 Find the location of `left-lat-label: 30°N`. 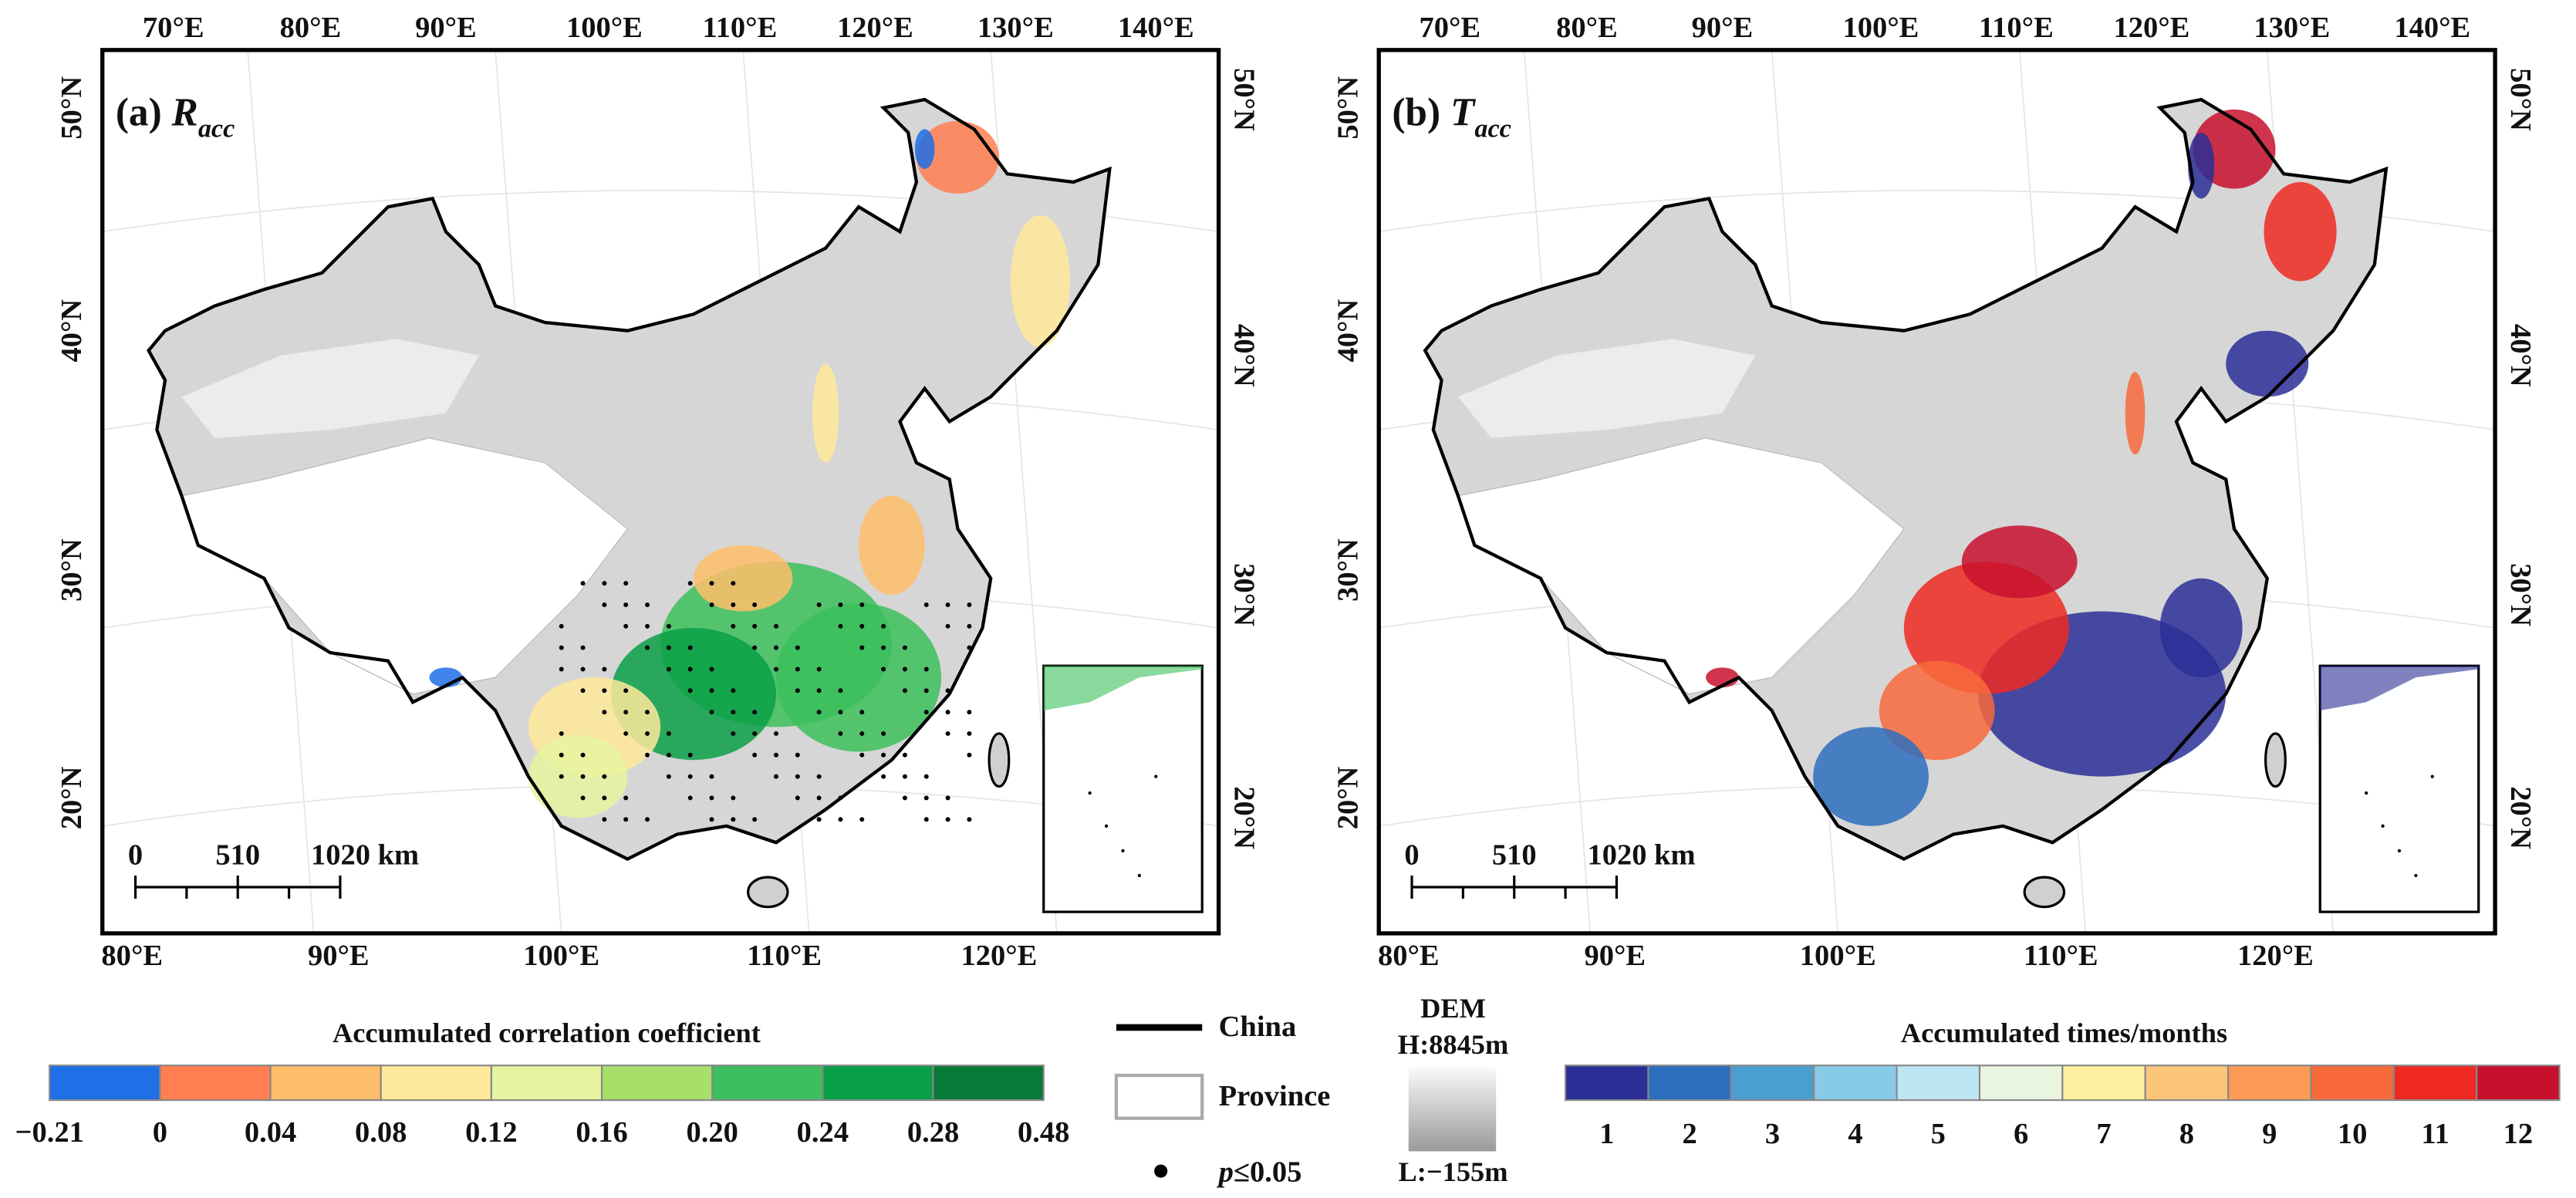

left-lat-label: 30°N is located at coordinates (1348, 570).